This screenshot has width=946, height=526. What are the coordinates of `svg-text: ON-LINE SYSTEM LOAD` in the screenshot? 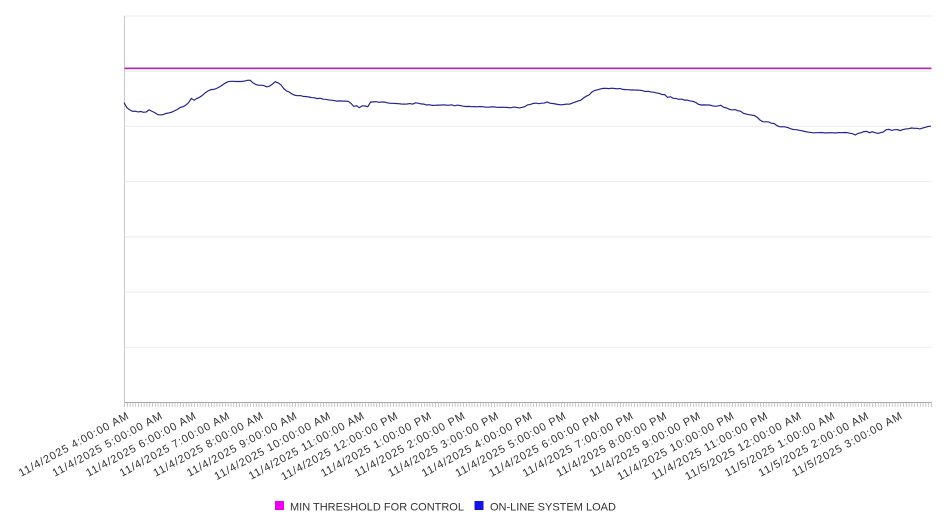 It's located at (553, 508).